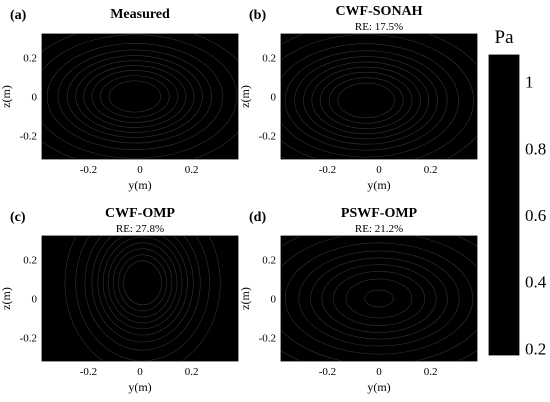 The width and height of the screenshot is (550, 402). I want to click on panel-title: CWF-OMP, so click(140, 213).